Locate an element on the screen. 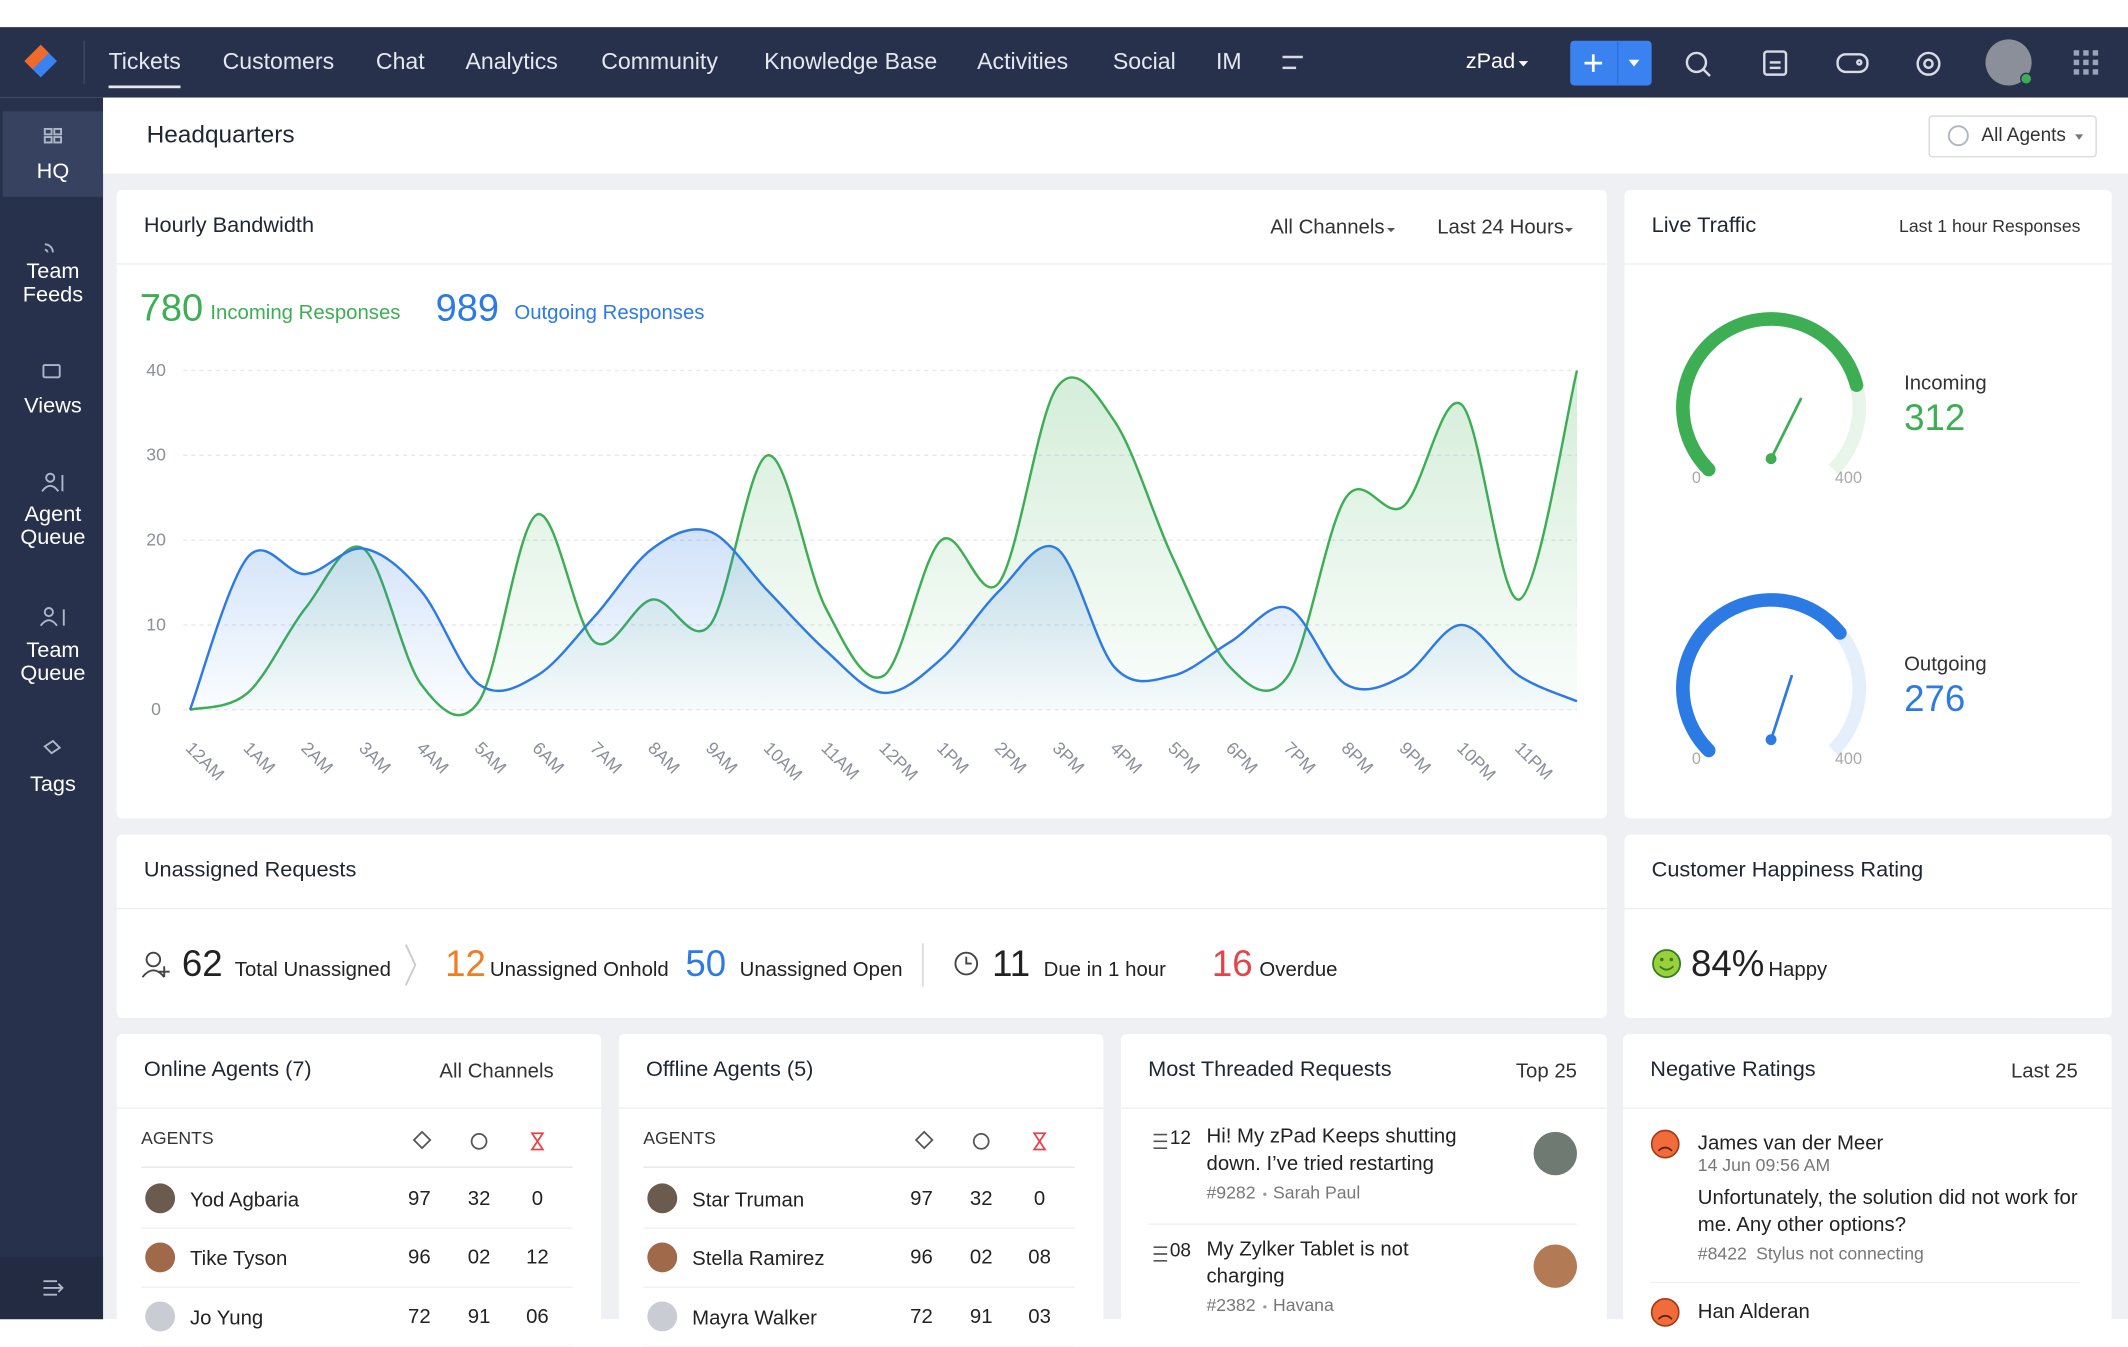 This screenshot has height=1347, width=2128. stat-label: Unassigned Onhold is located at coordinates (579, 969).